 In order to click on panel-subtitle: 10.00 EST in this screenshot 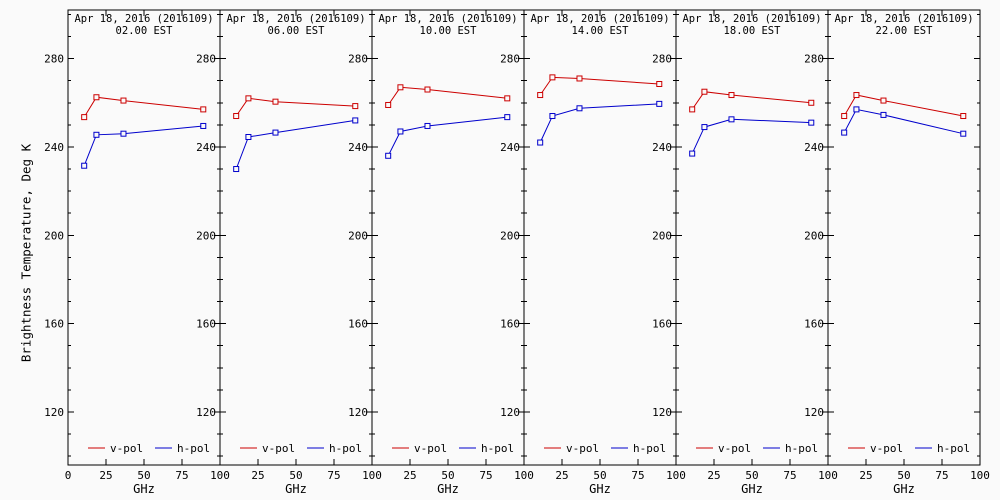, I will do `click(449, 31)`.